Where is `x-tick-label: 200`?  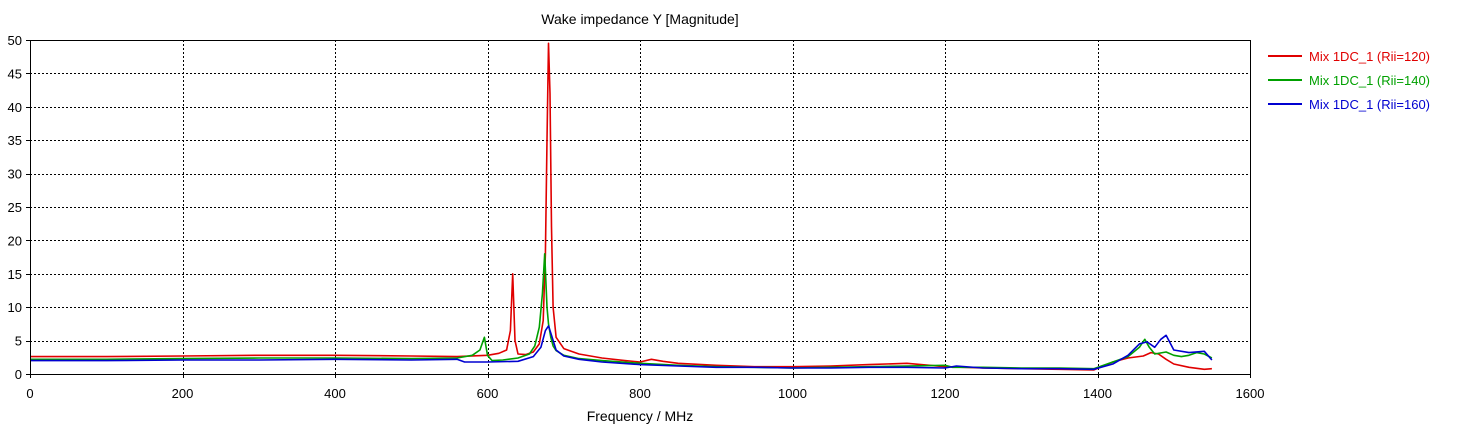
x-tick-label: 200 is located at coordinates (183, 393).